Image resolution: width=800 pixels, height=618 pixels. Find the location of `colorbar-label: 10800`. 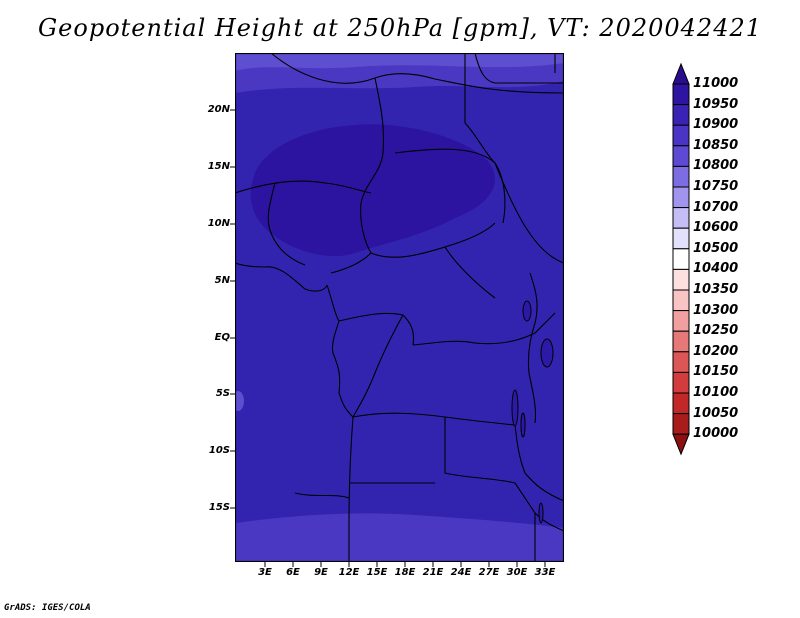

colorbar-label: 10800 is located at coordinates (716, 166).